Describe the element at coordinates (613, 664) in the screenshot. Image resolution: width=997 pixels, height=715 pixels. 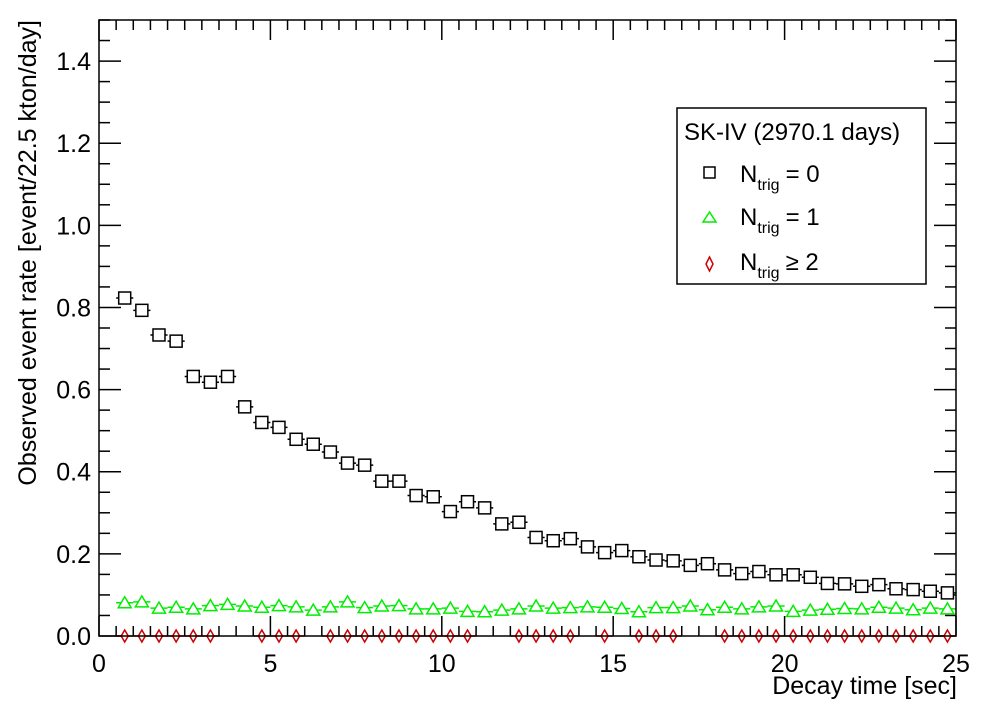
I see `x-tick-label: 15` at that location.